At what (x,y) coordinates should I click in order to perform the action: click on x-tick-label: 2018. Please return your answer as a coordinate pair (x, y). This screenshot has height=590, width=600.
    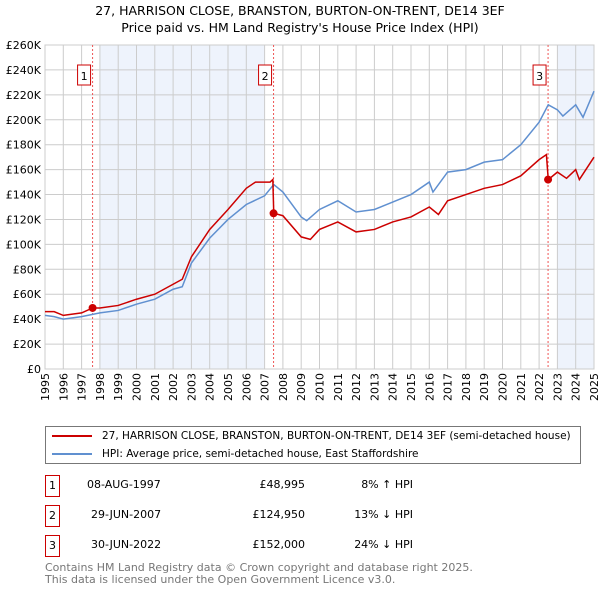
    Looking at the image, I should click on (466, 387).